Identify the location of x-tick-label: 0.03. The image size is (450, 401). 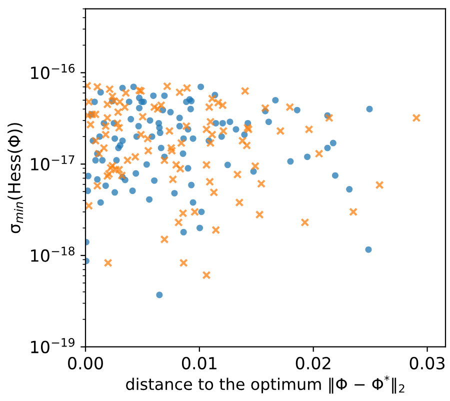
(427, 363).